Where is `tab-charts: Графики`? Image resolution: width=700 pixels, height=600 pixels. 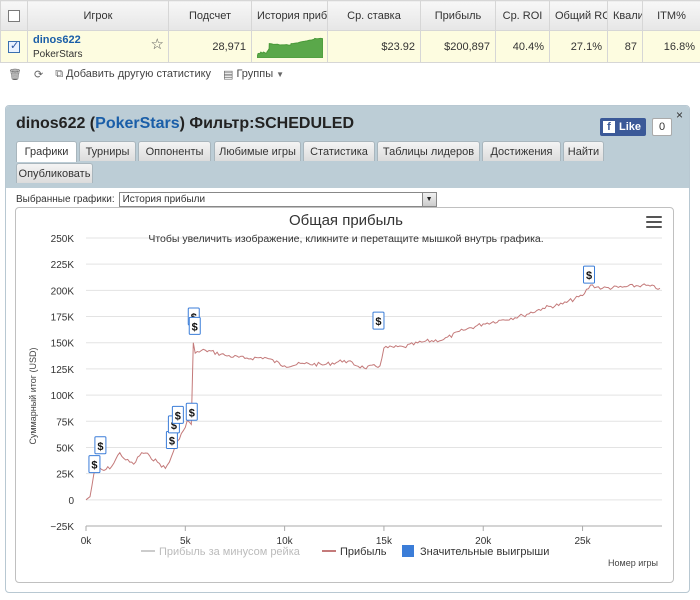 tab-charts: Графики is located at coordinates (46, 151).